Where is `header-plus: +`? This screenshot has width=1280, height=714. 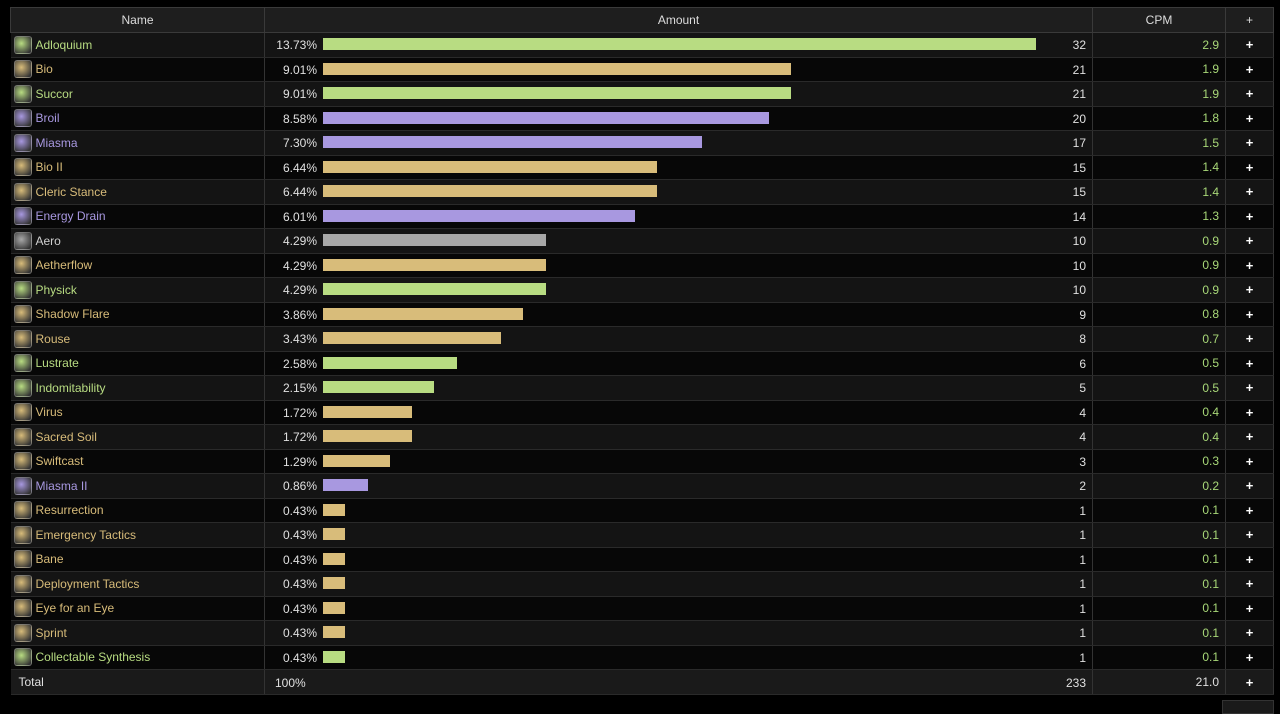 header-plus: + is located at coordinates (1249, 20).